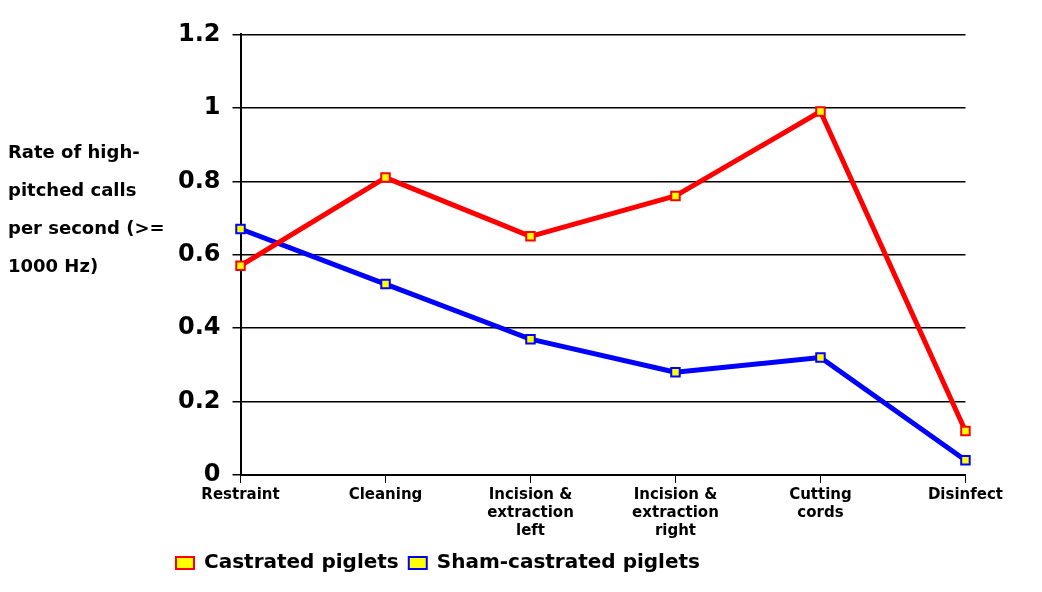 Image resolution: width=1042 pixels, height=592 pixels. Describe the element at coordinates (199, 179) in the screenshot. I see `y-tick-label: 0.8` at that location.